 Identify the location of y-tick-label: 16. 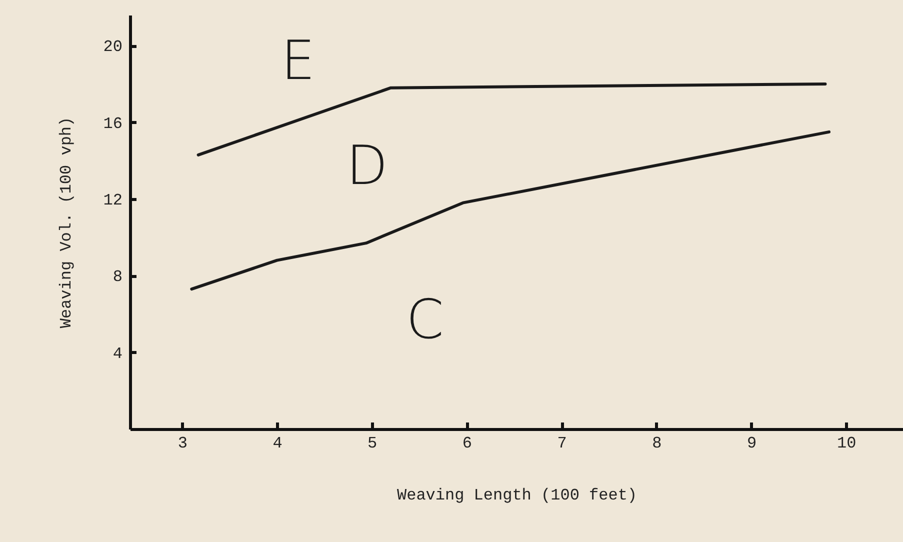
(112, 123).